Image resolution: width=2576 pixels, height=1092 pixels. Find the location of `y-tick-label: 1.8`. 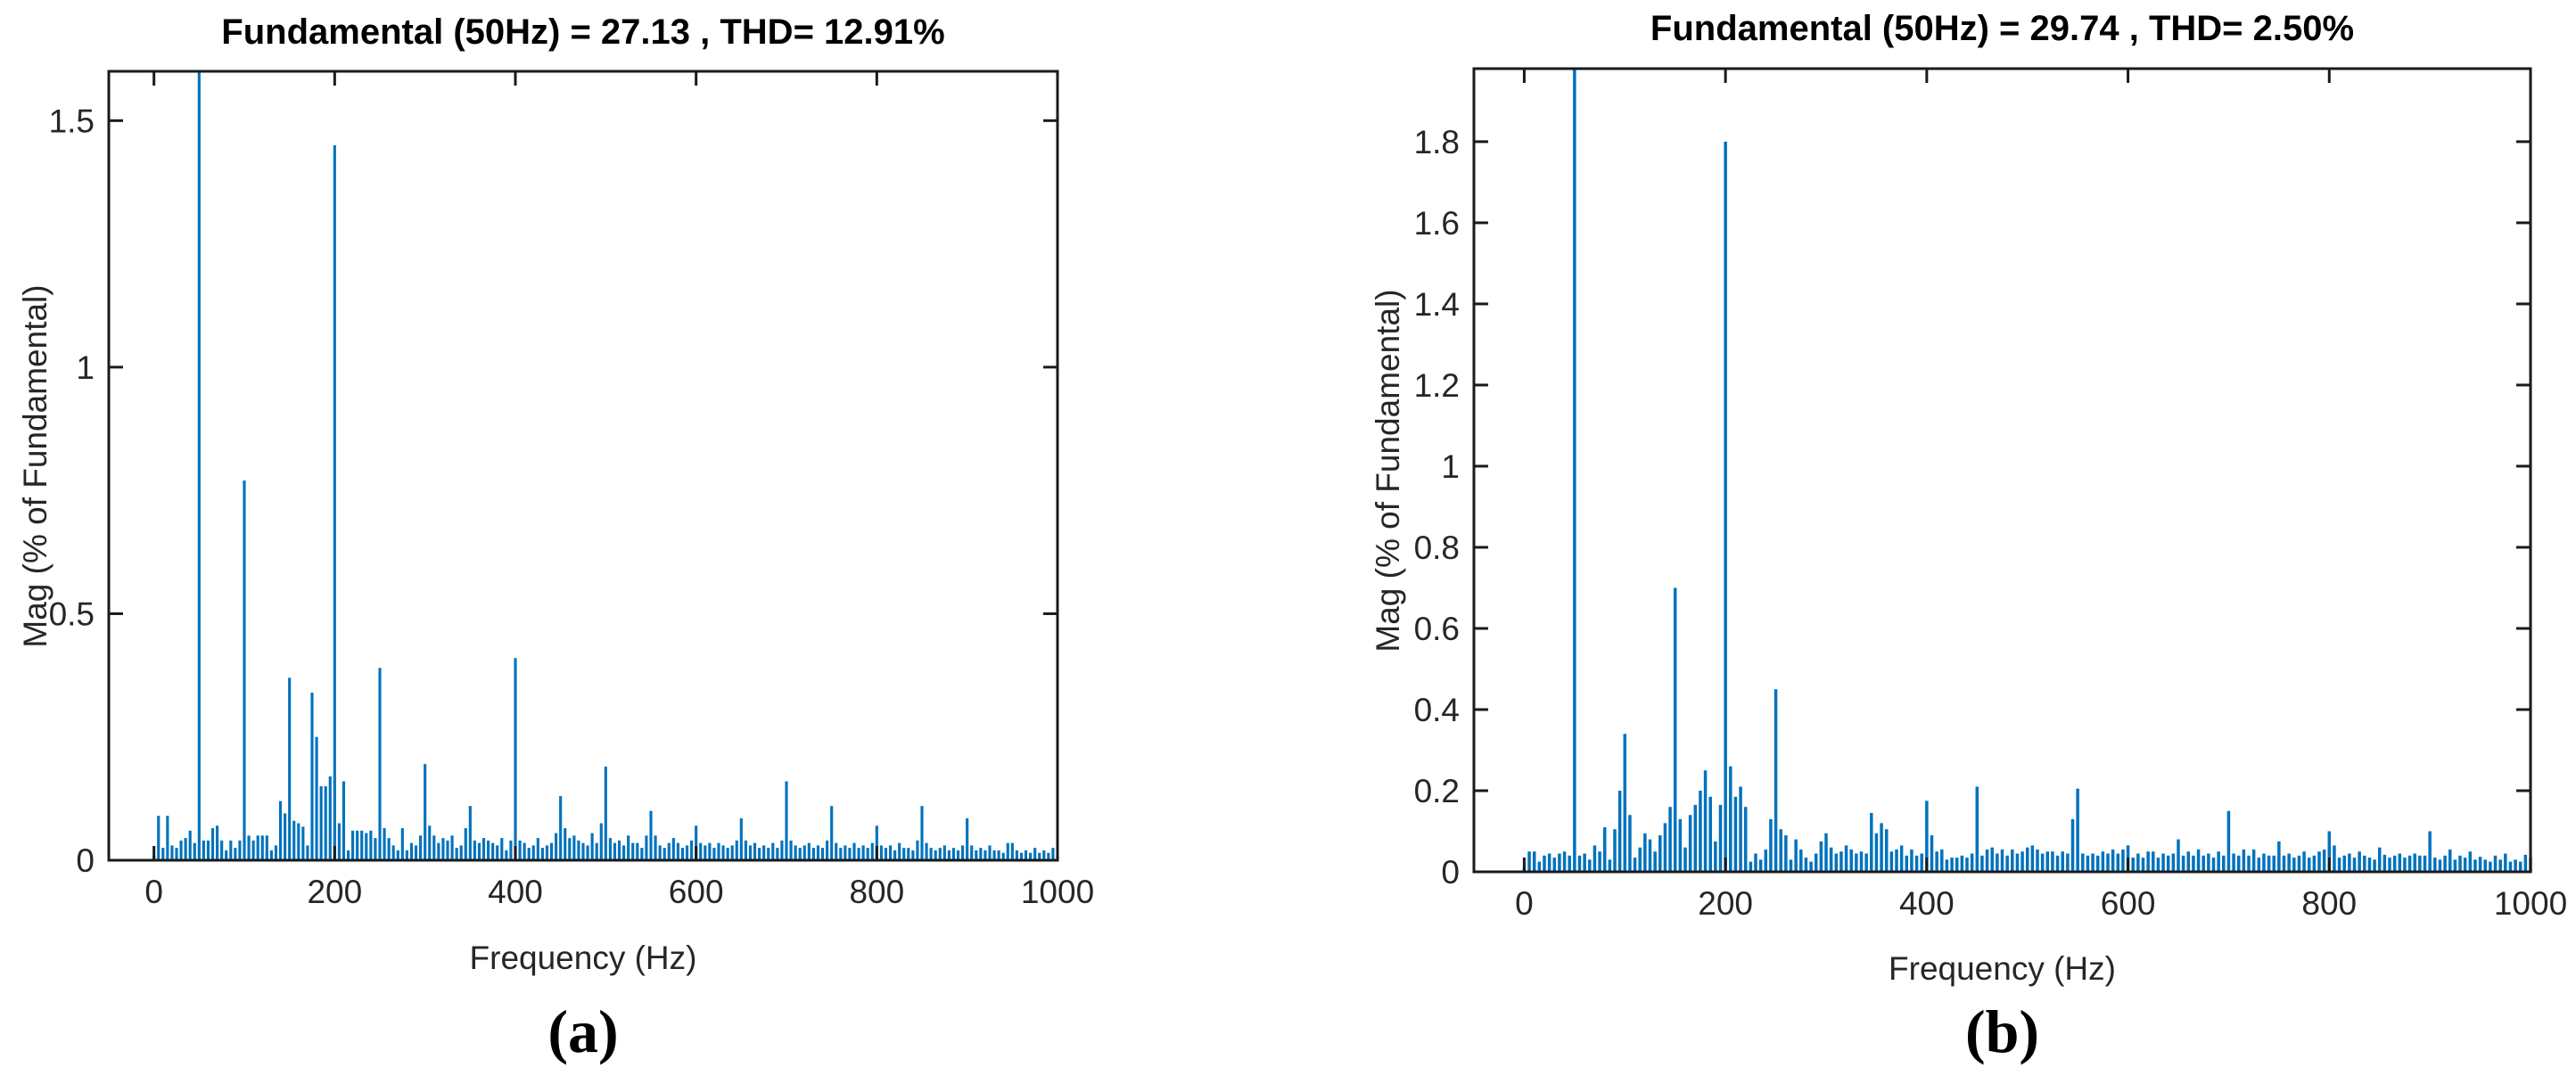

y-tick-label: 1.8 is located at coordinates (1437, 142).